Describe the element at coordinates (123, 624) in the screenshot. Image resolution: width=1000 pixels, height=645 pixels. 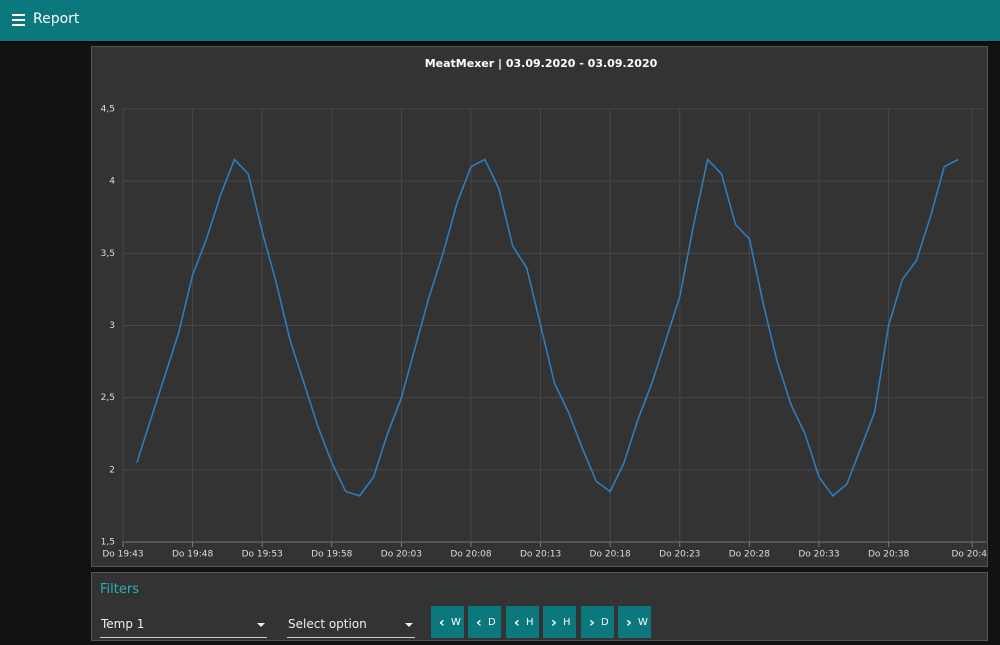
I see `select-value: Temp 1` at that location.